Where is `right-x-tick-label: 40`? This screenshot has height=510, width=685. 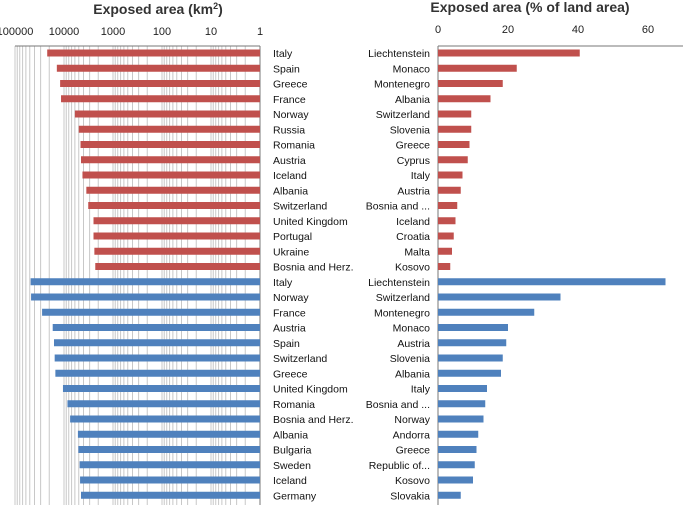
right-x-tick-label: 40 is located at coordinates (578, 30).